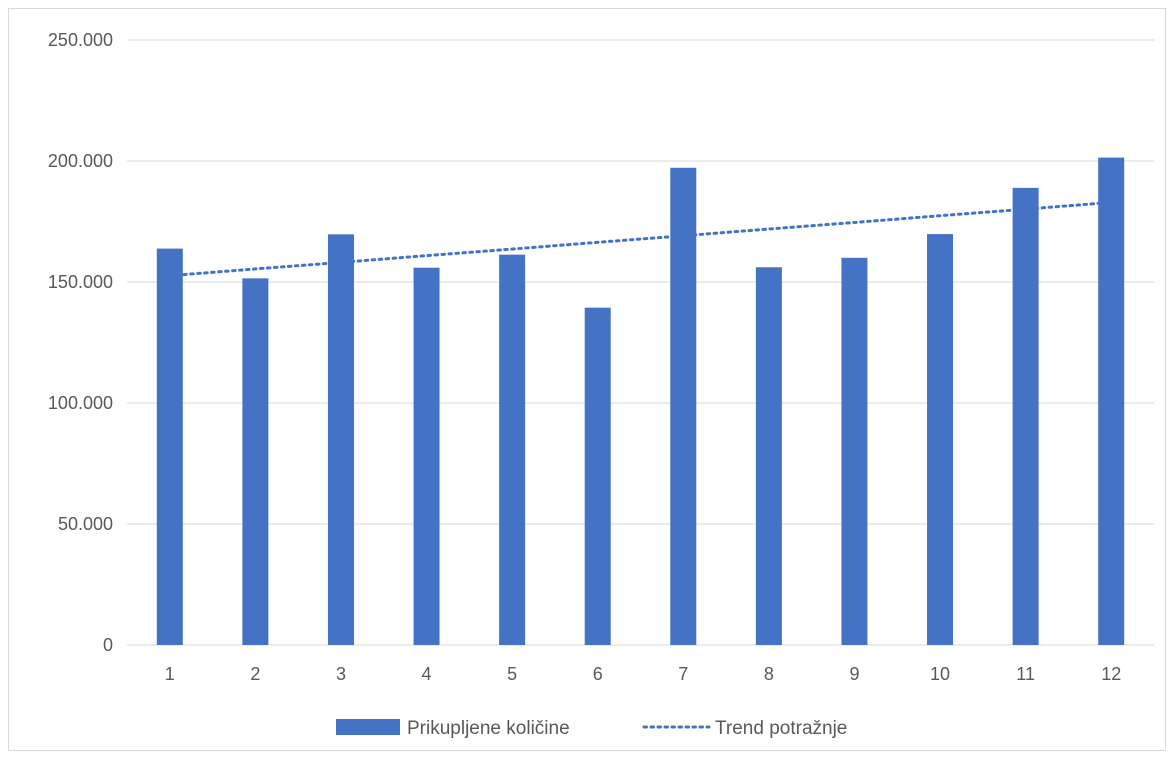  Describe the element at coordinates (512, 674) in the screenshot. I see `x-tick-label: 5` at that location.